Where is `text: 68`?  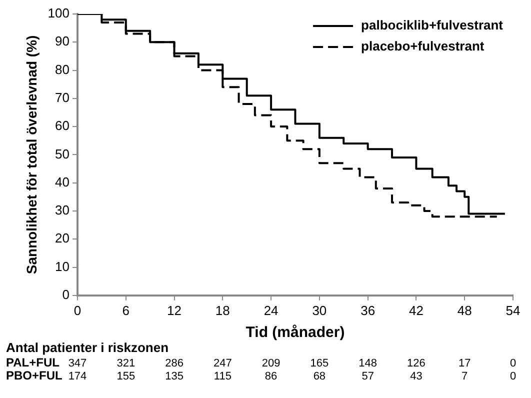
text: 68 is located at coordinates (319, 376).